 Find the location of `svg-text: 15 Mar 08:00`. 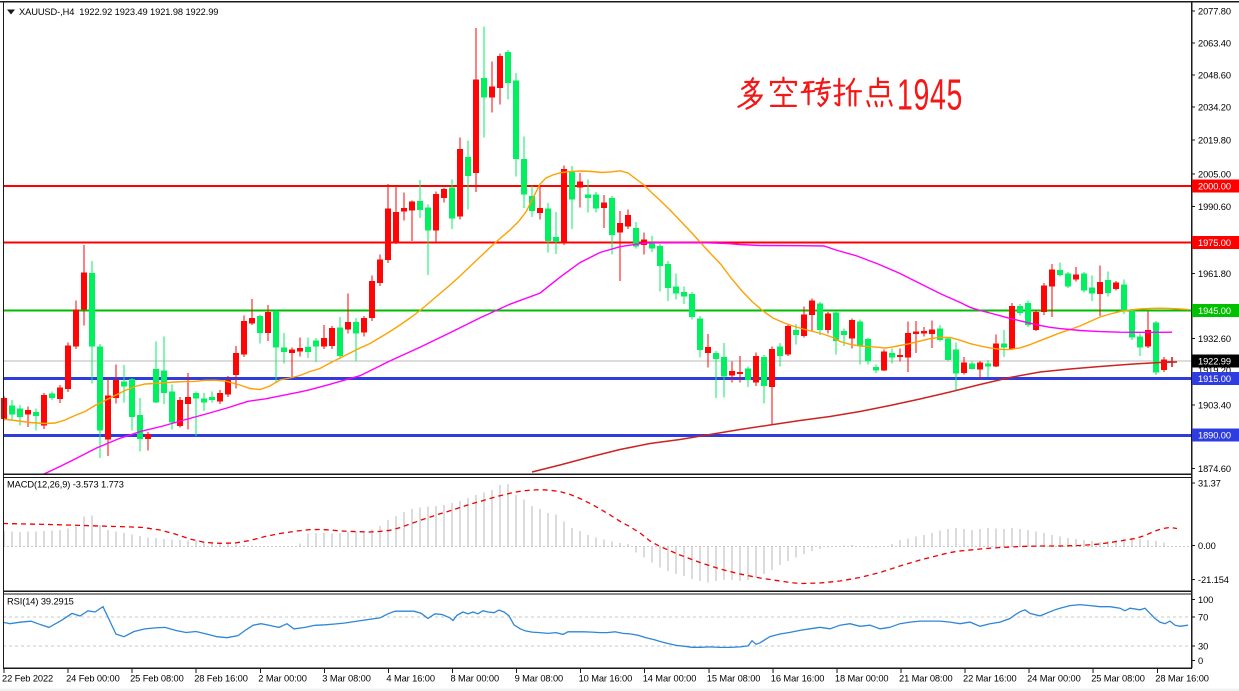

svg-text: 15 Mar 08:00 is located at coordinates (734, 679).